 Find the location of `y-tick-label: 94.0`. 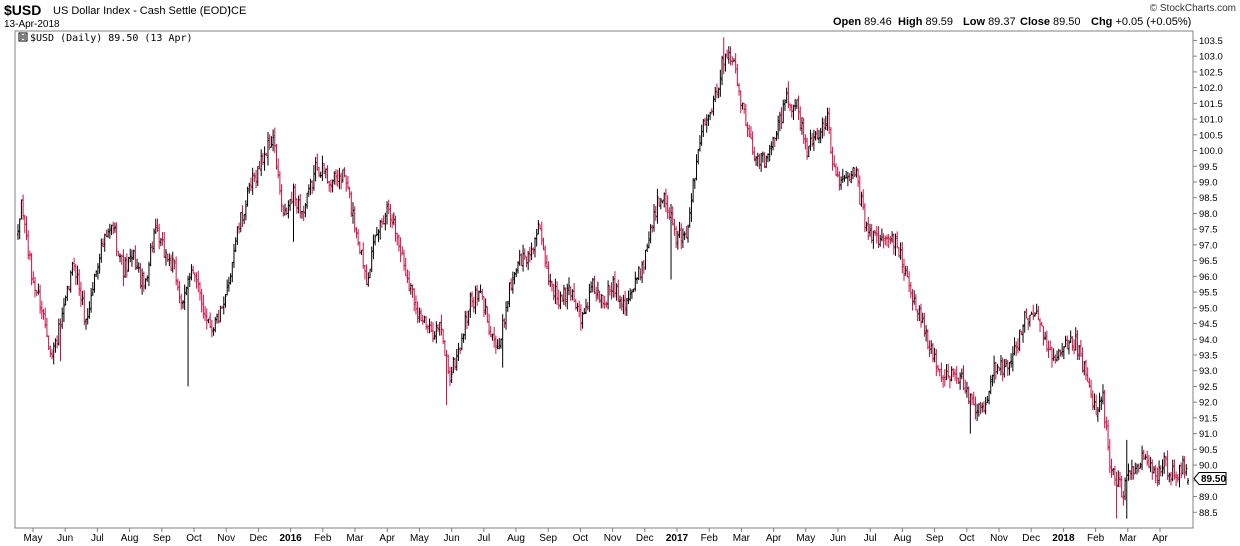

y-tick-label: 94.0 is located at coordinates (1208, 340).